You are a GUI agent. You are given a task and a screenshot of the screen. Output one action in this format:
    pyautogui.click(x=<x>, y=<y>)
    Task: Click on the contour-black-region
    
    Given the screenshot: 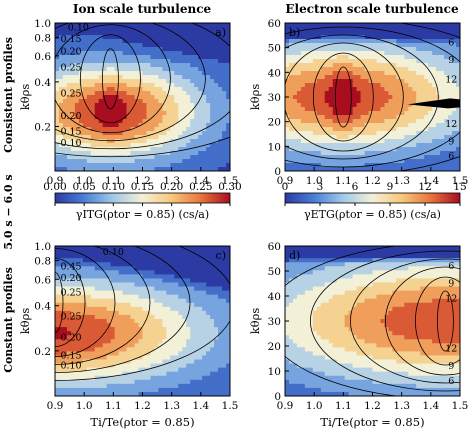 What is the action you would take?
    pyautogui.click(x=433, y=103)
    